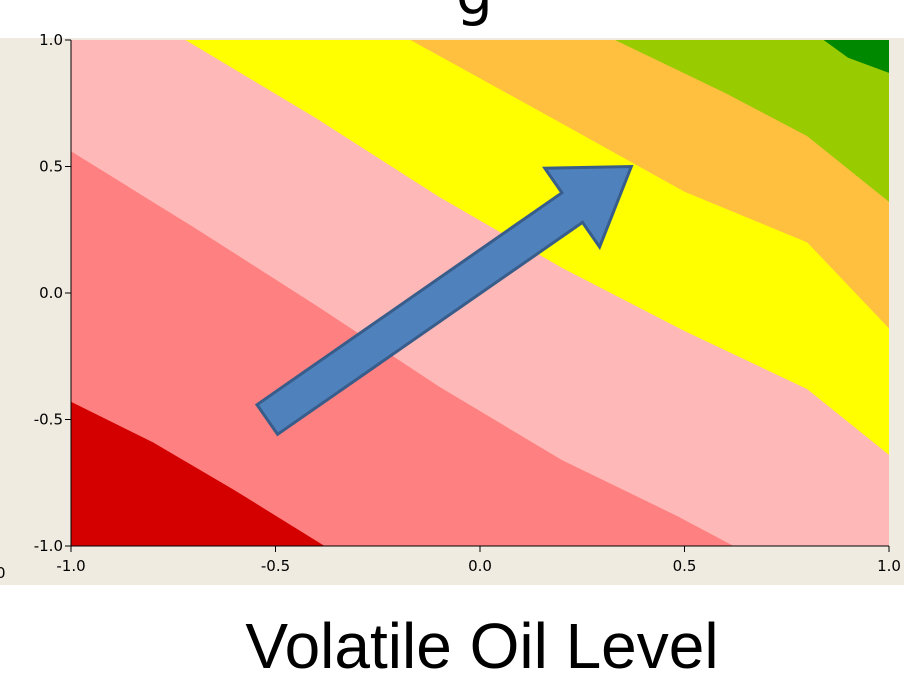 This screenshot has height=681, width=904. I want to click on x-tick-label: 1.0, so click(889, 566).